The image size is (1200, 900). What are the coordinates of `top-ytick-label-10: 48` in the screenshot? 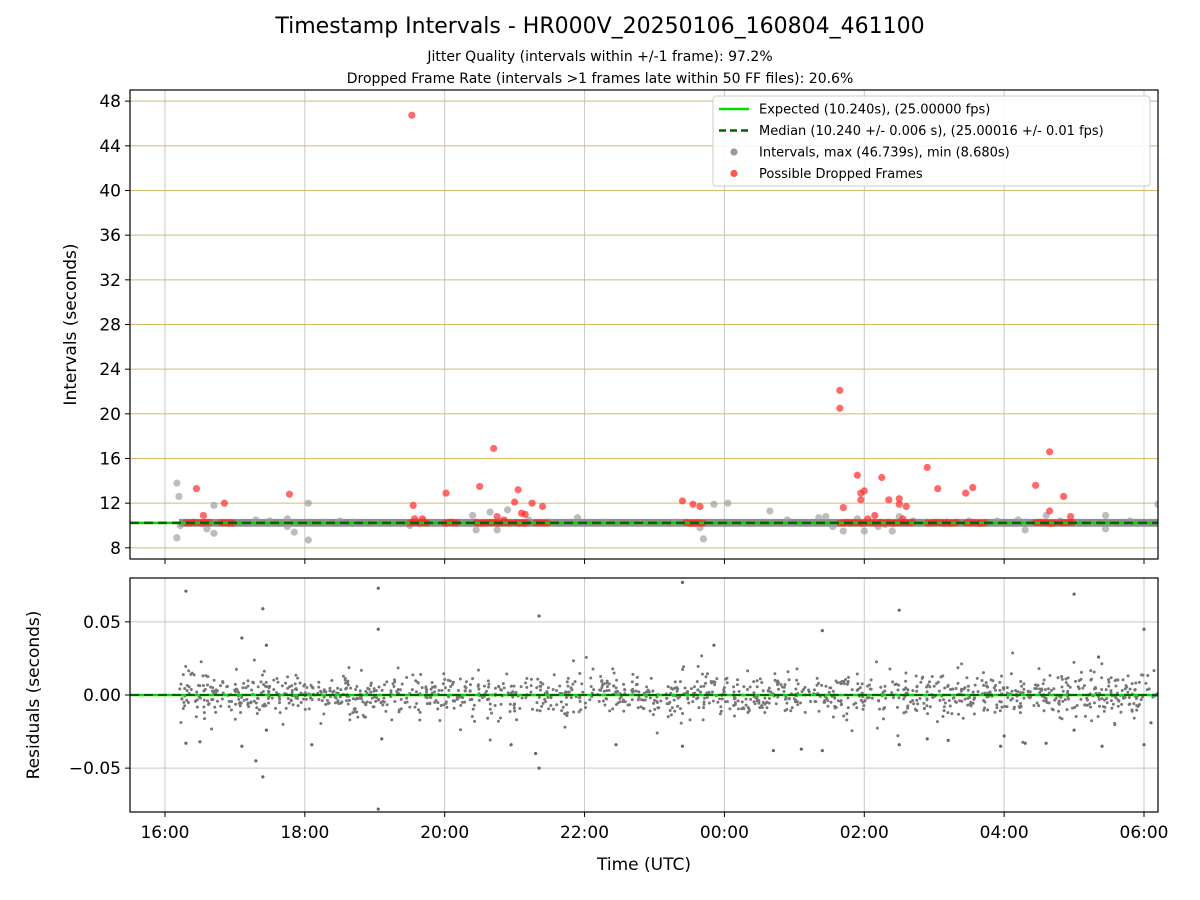 It's located at (110, 102).